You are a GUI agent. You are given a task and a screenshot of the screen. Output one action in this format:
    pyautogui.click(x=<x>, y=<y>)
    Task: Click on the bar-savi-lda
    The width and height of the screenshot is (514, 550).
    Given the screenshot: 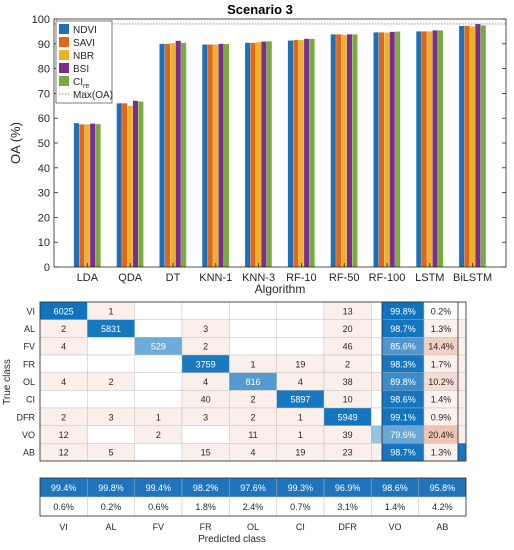 What is the action you would take?
    pyautogui.click(x=82, y=196)
    